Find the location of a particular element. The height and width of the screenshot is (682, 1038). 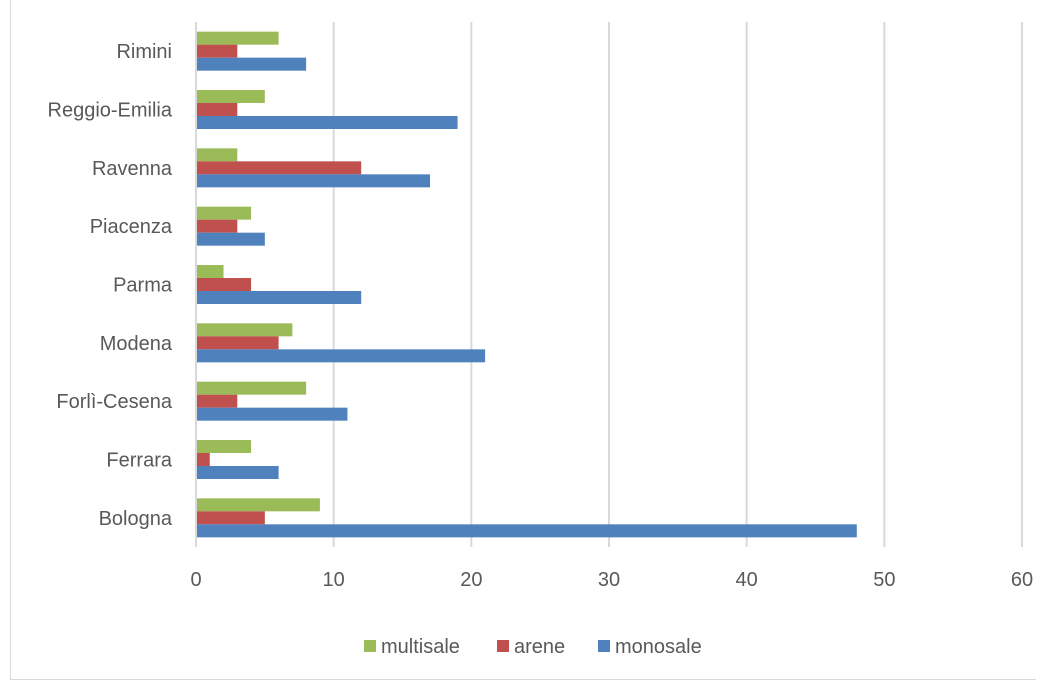

category-label-bologna: Bologna is located at coordinates (136, 519).